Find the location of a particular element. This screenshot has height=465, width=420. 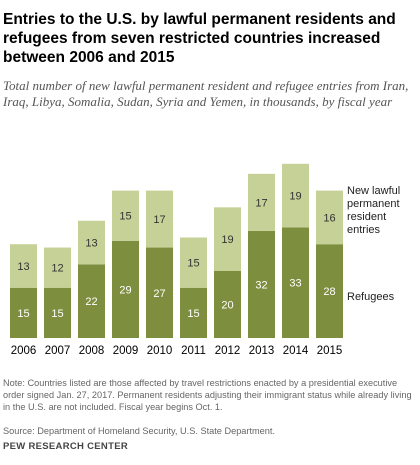

bar-refugees-2006 is located at coordinates (23, 312).